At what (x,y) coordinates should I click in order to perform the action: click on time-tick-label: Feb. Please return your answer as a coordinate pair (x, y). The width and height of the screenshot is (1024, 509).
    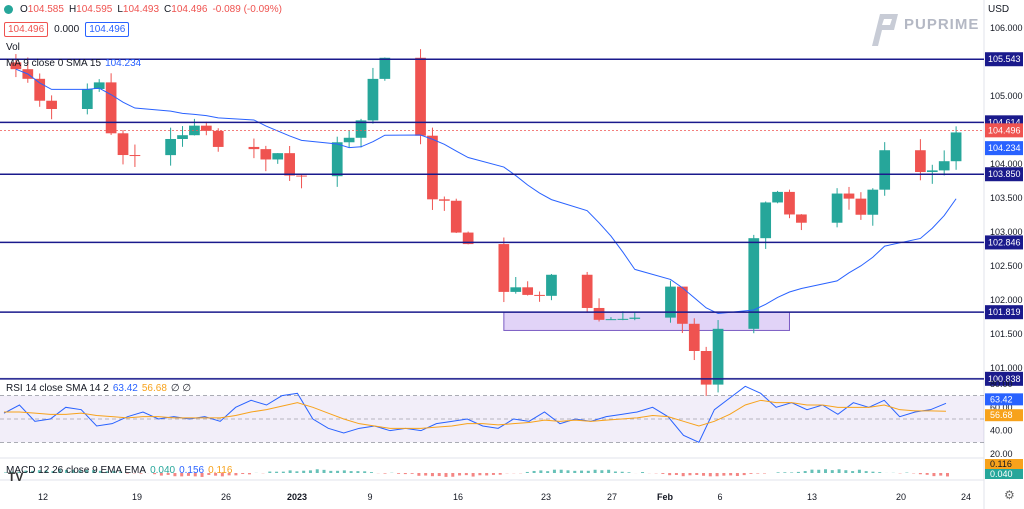
    Looking at the image, I should click on (665, 497).